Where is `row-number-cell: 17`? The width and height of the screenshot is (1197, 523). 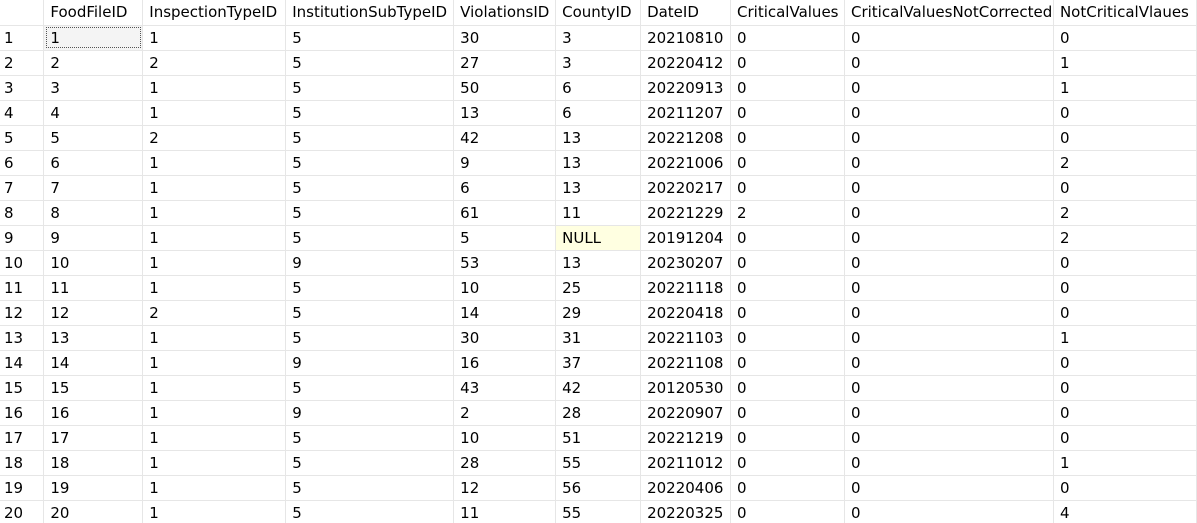 row-number-cell: 17 is located at coordinates (22, 438).